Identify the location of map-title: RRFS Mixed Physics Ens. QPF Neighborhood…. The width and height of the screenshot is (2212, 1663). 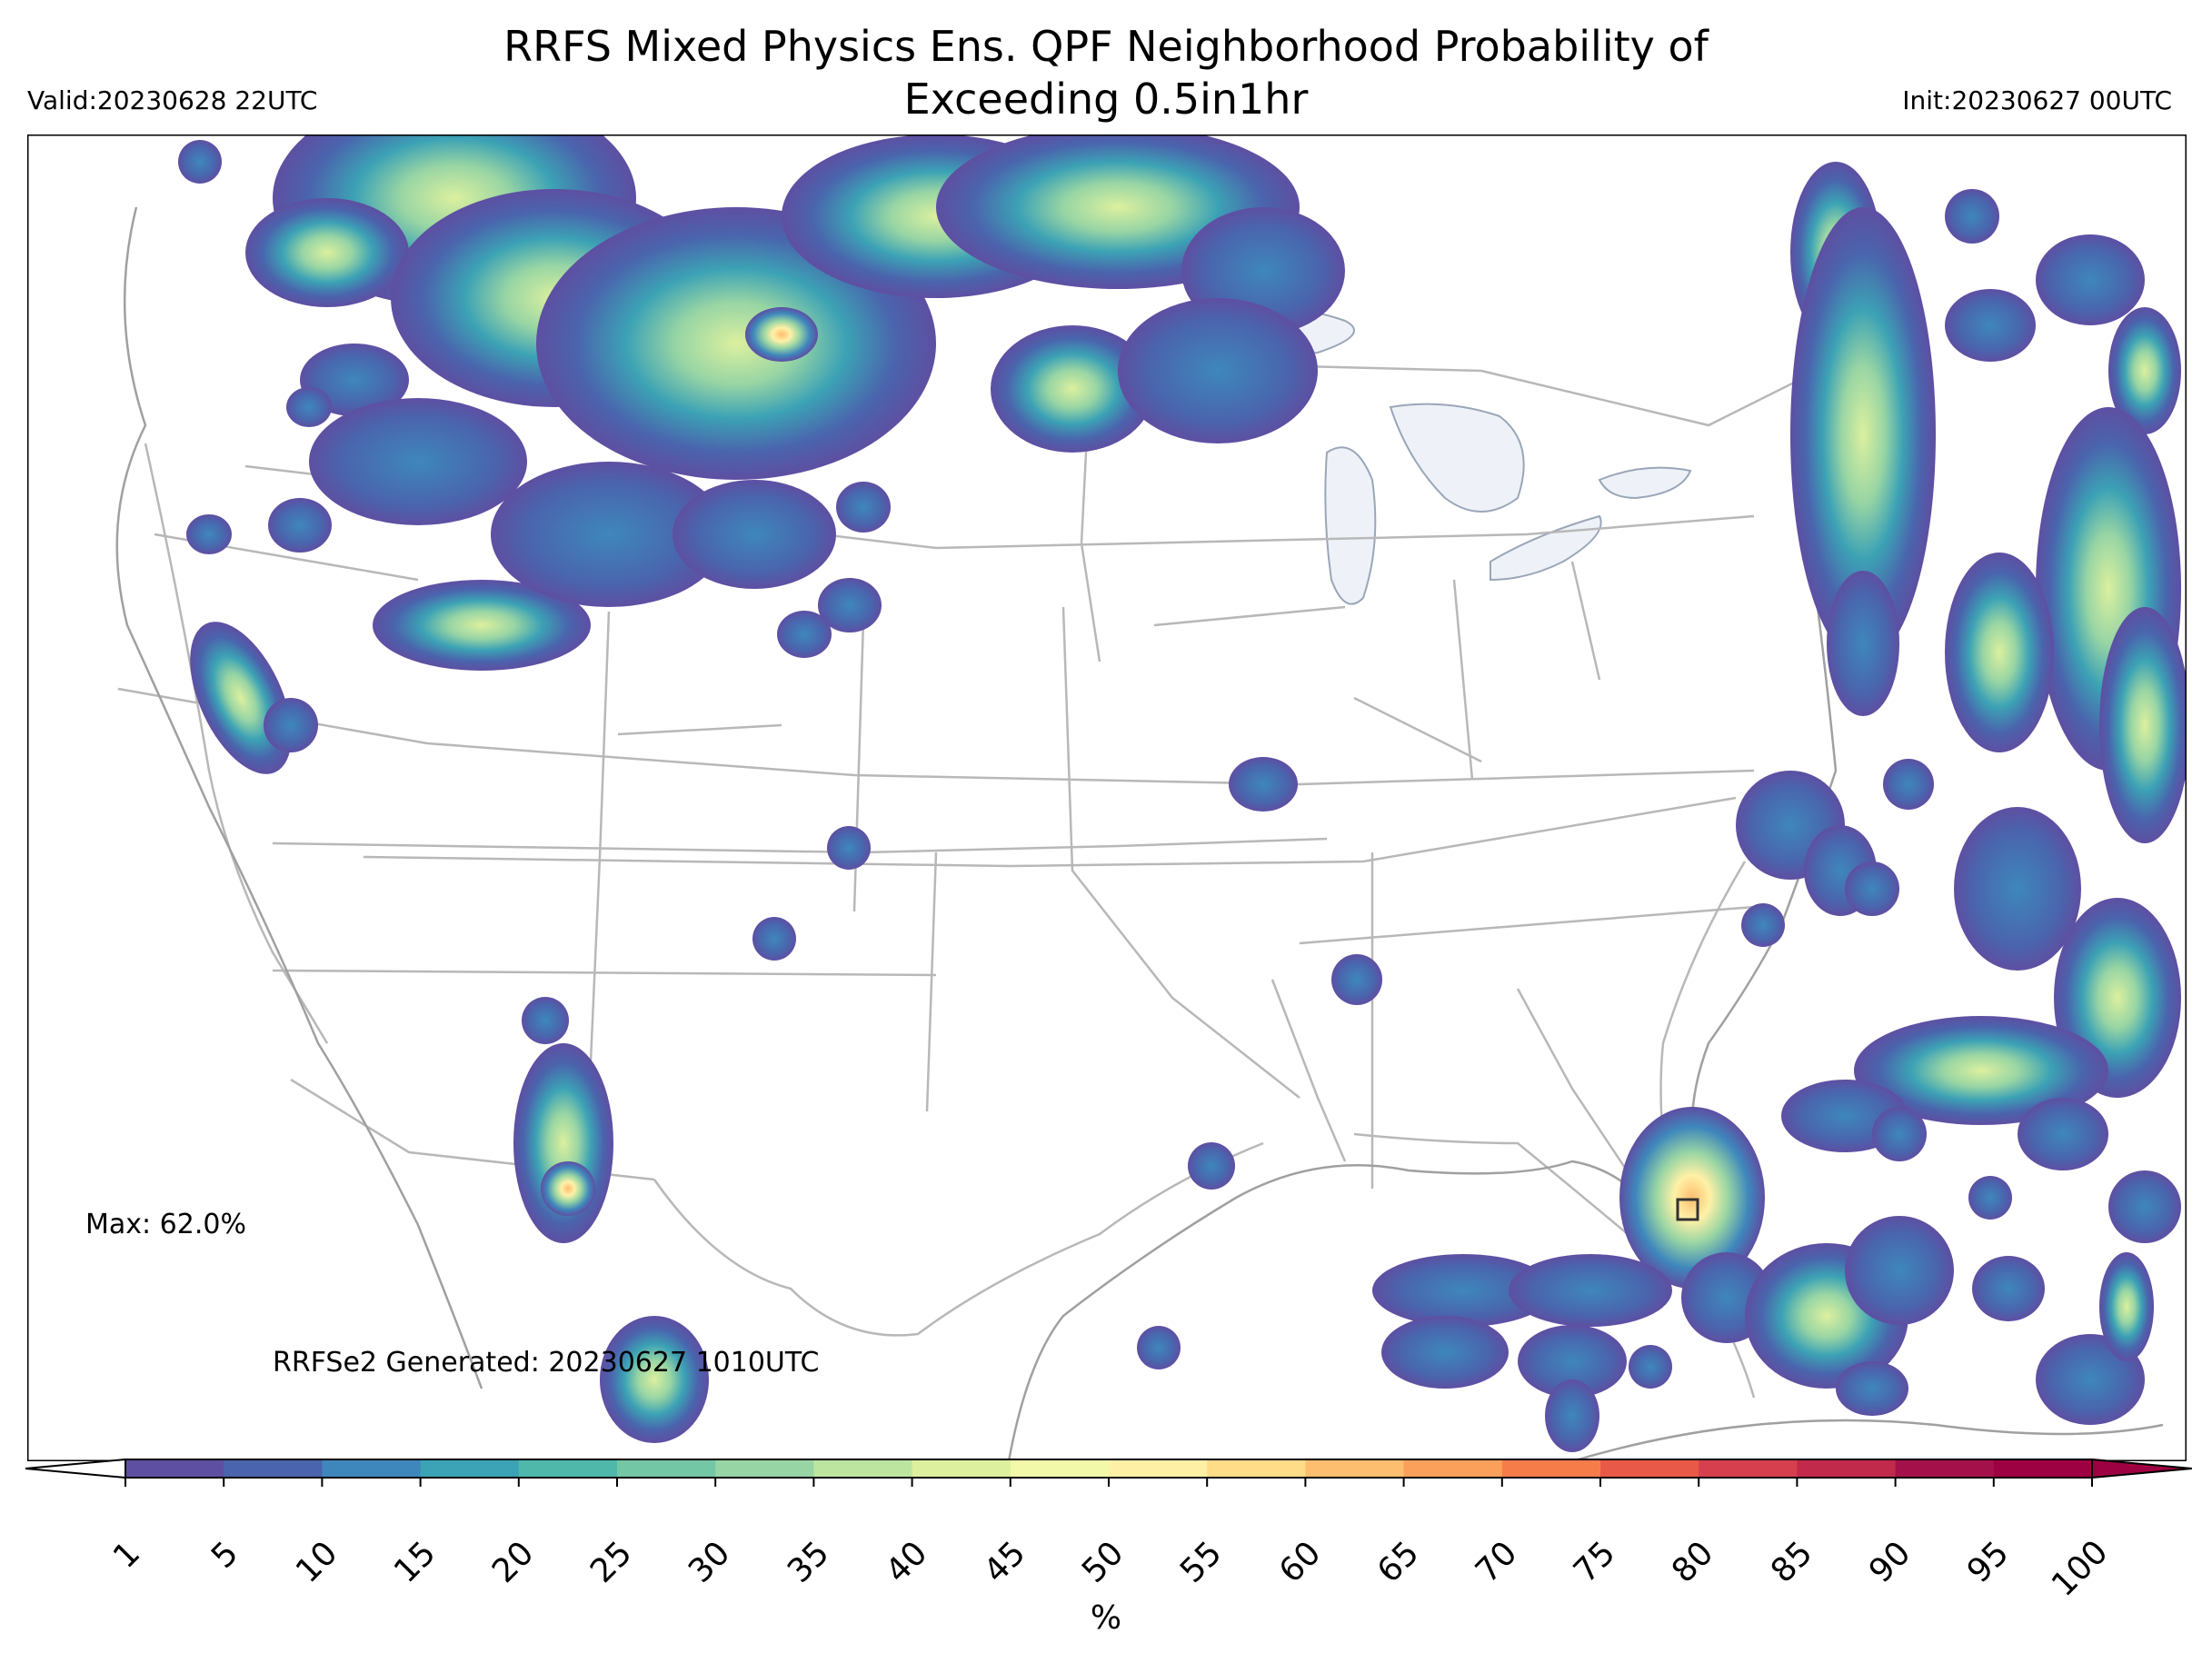
(1106, 72).